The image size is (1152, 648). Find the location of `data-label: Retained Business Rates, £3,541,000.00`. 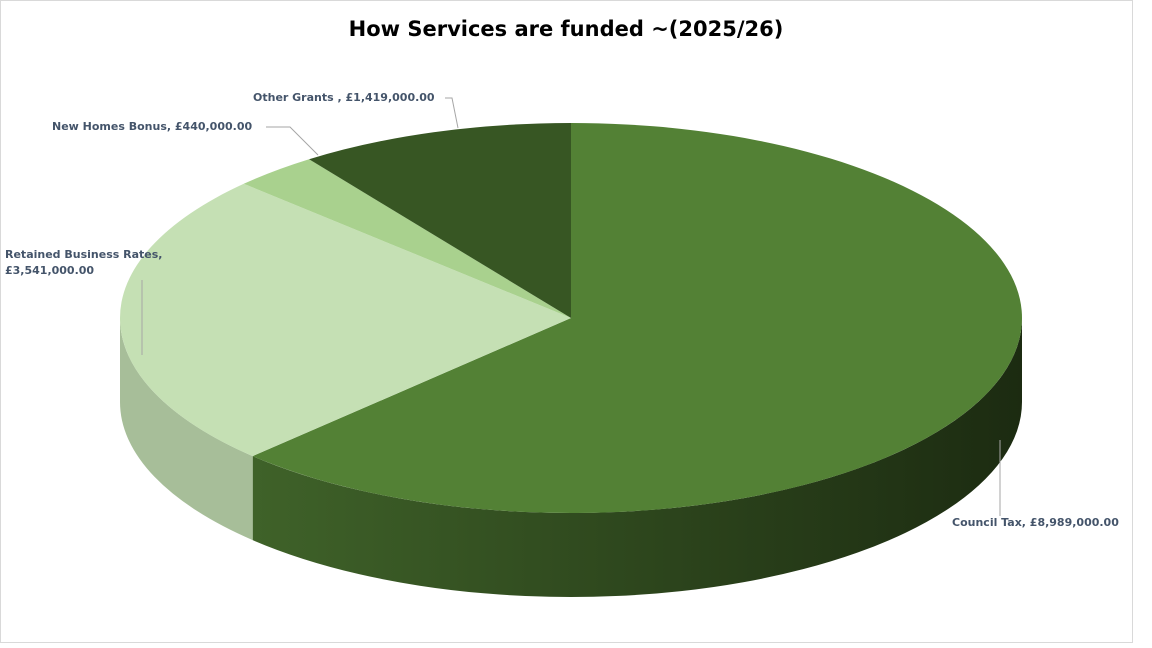

data-label: Retained Business Rates, £3,541,000.00 is located at coordinates (83, 262).